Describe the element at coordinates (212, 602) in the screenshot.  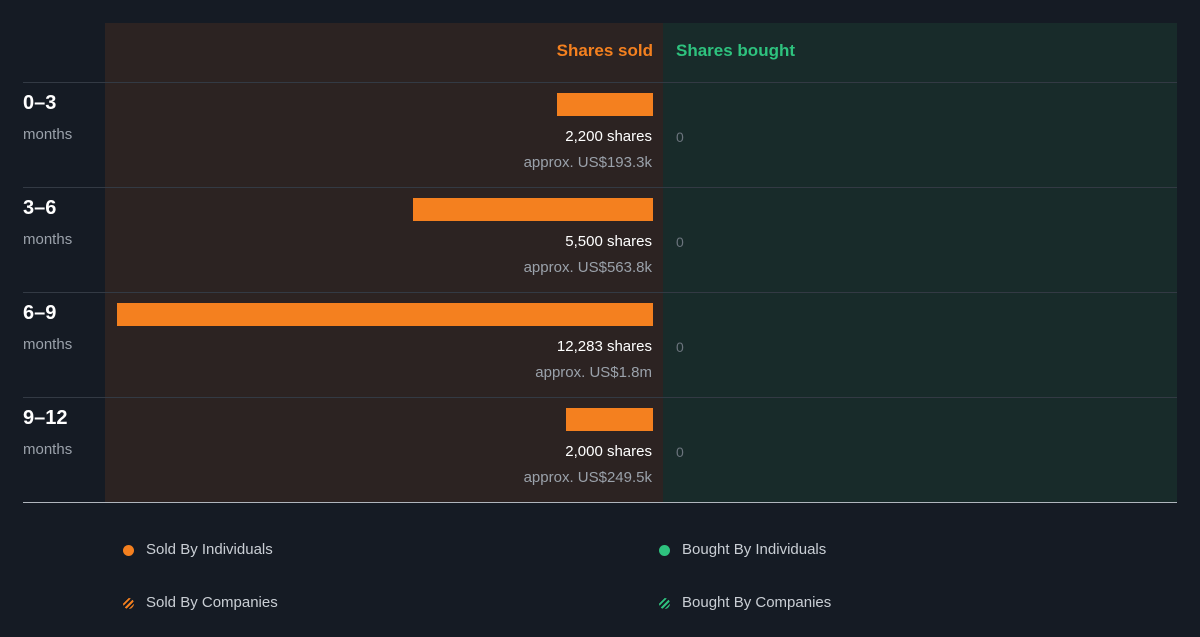
I see `legend-label: Sold By Companies` at that location.